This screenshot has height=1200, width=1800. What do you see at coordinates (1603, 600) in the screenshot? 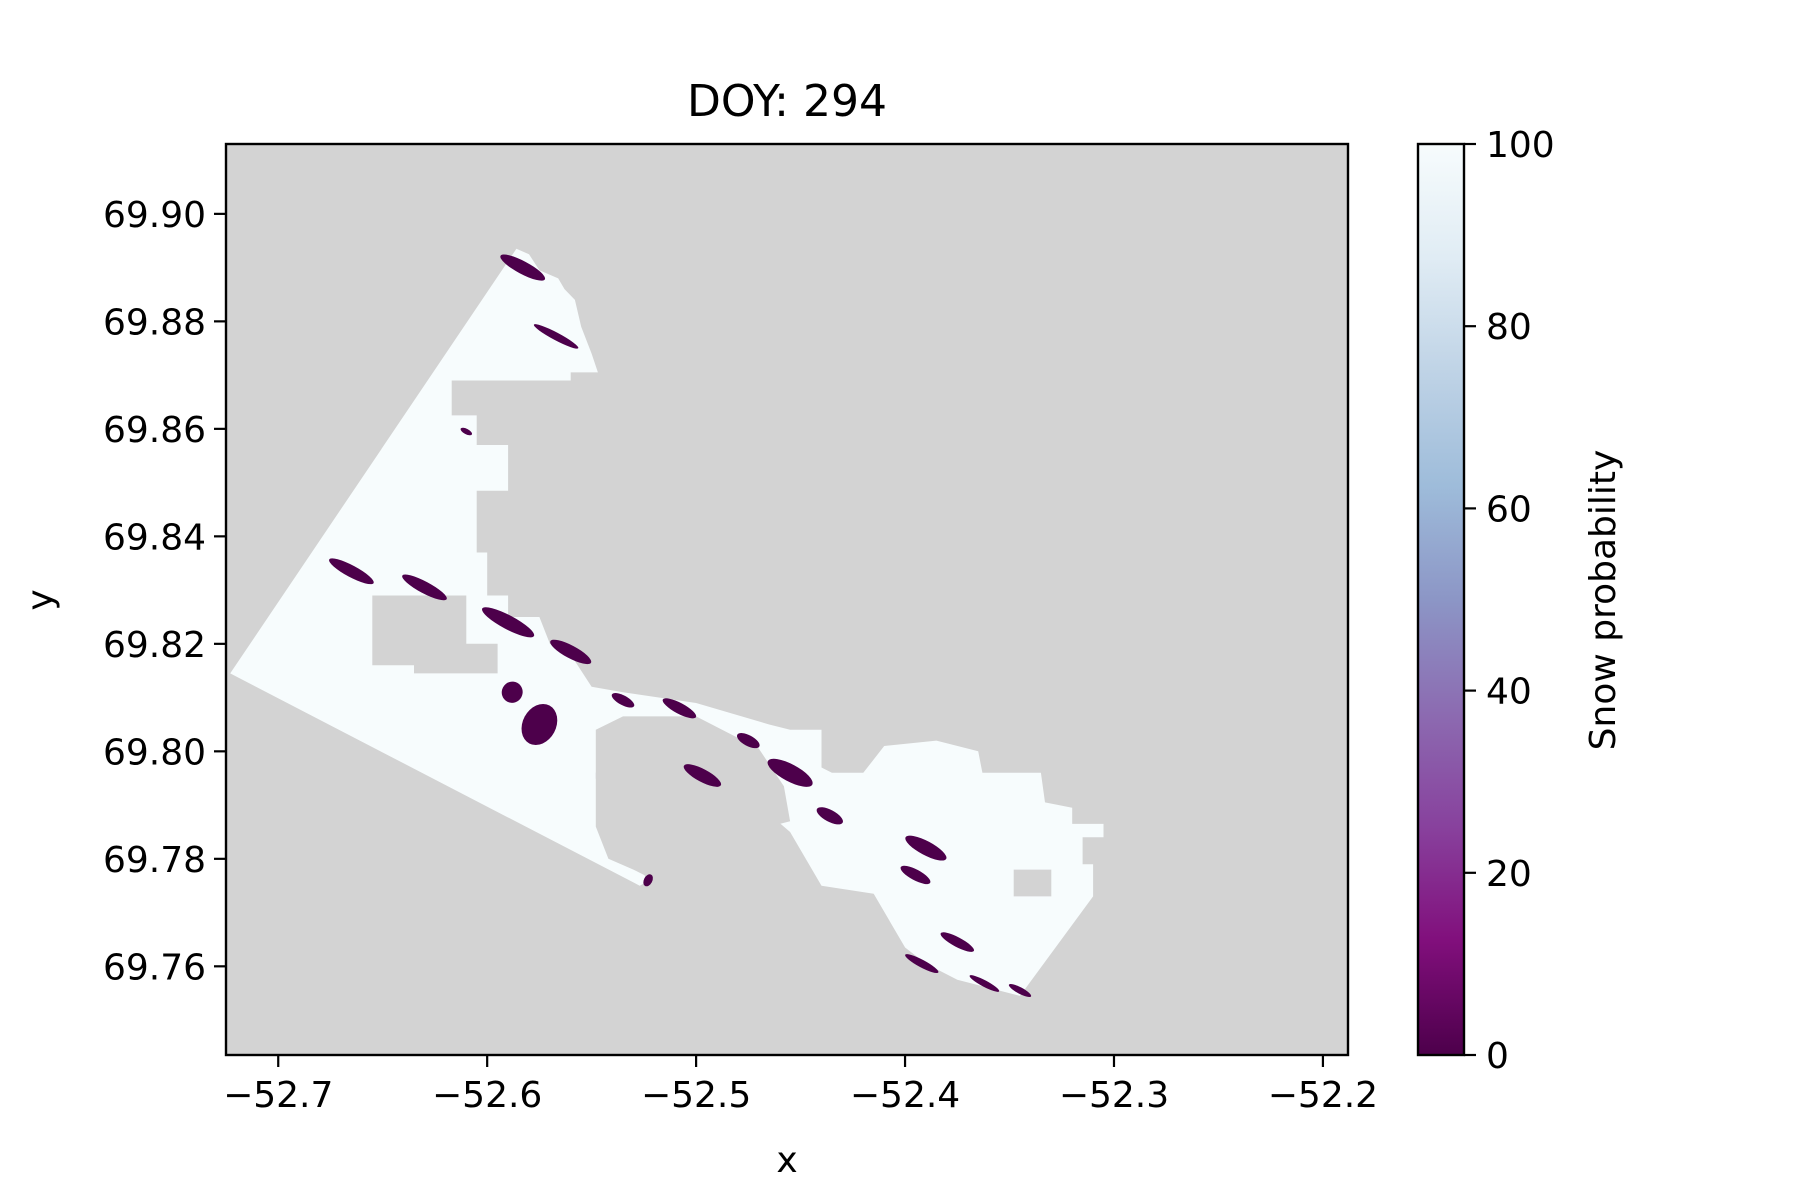
I see `colorbar-label: Snow probability` at bounding box center [1603, 600].